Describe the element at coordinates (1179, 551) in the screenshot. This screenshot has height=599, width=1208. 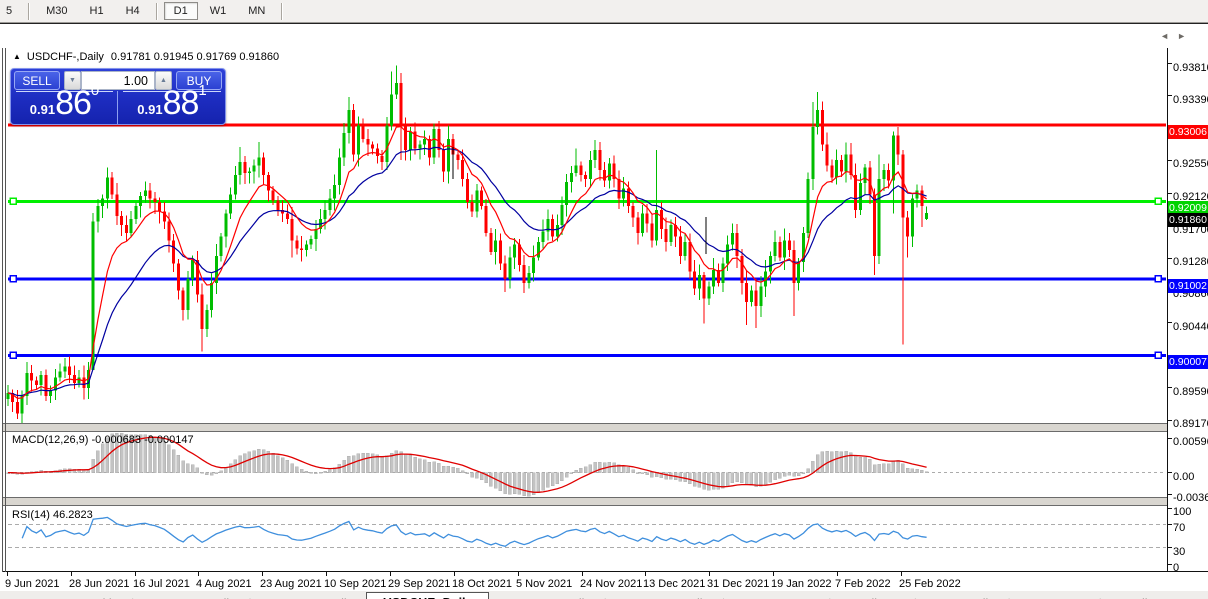
I see `axis-tick-label: 30` at that location.